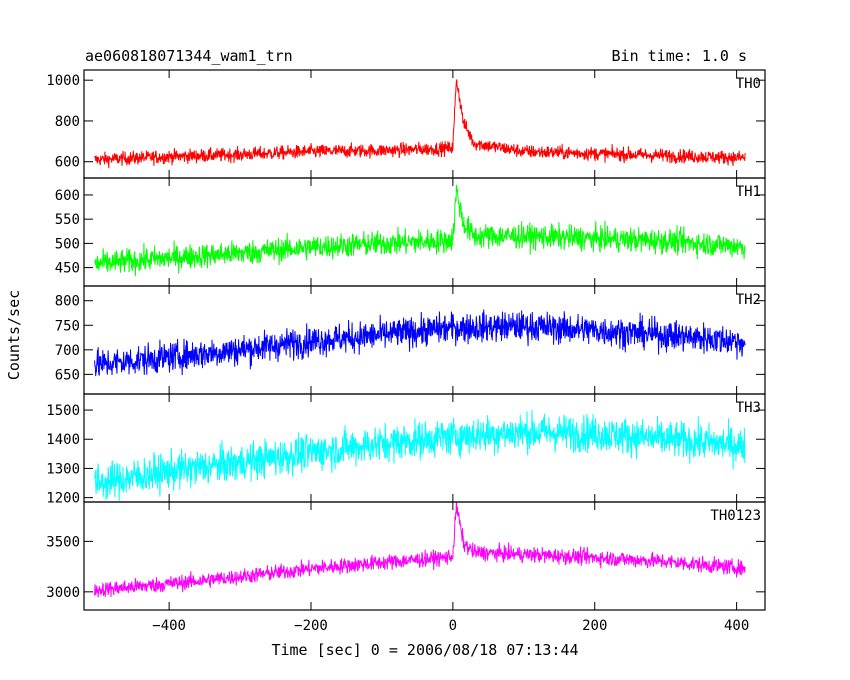  I want to click on panel-label-th0: TH0, so click(748, 84).